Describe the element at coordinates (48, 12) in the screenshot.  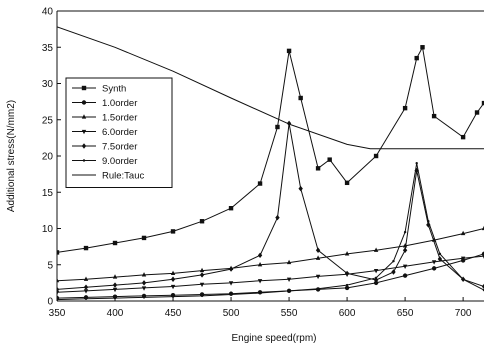
I see `y-tick-label: 40` at that location.